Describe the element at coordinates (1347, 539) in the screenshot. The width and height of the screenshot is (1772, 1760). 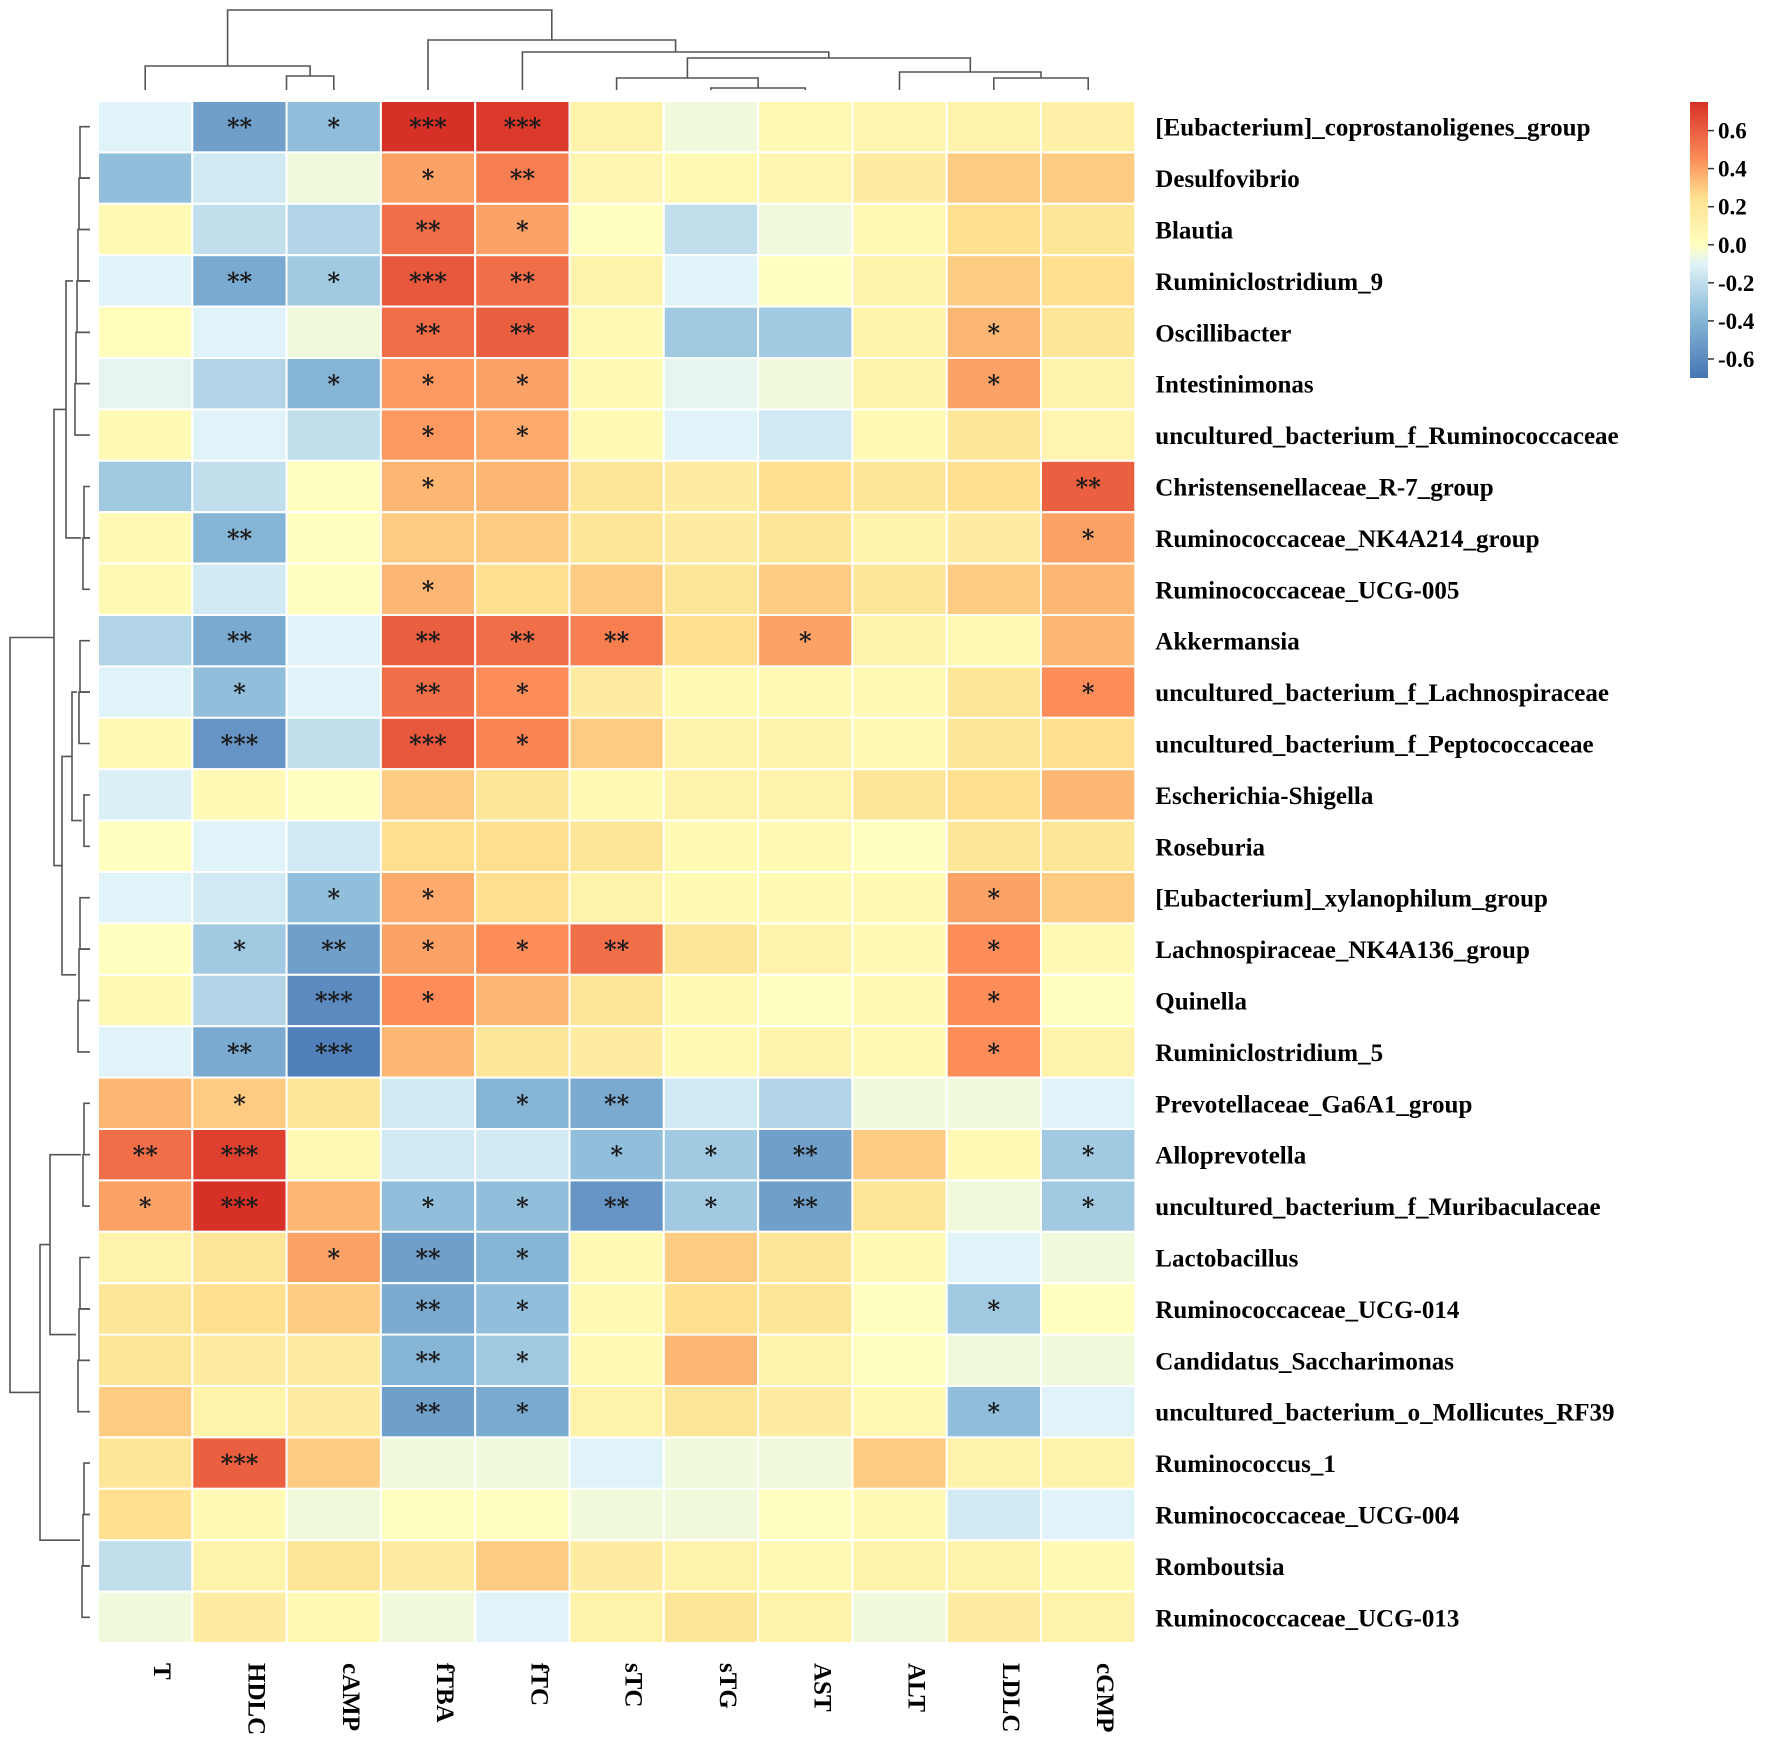
I see `row-label: Ruminococcaceae_NK4A214_group` at that location.